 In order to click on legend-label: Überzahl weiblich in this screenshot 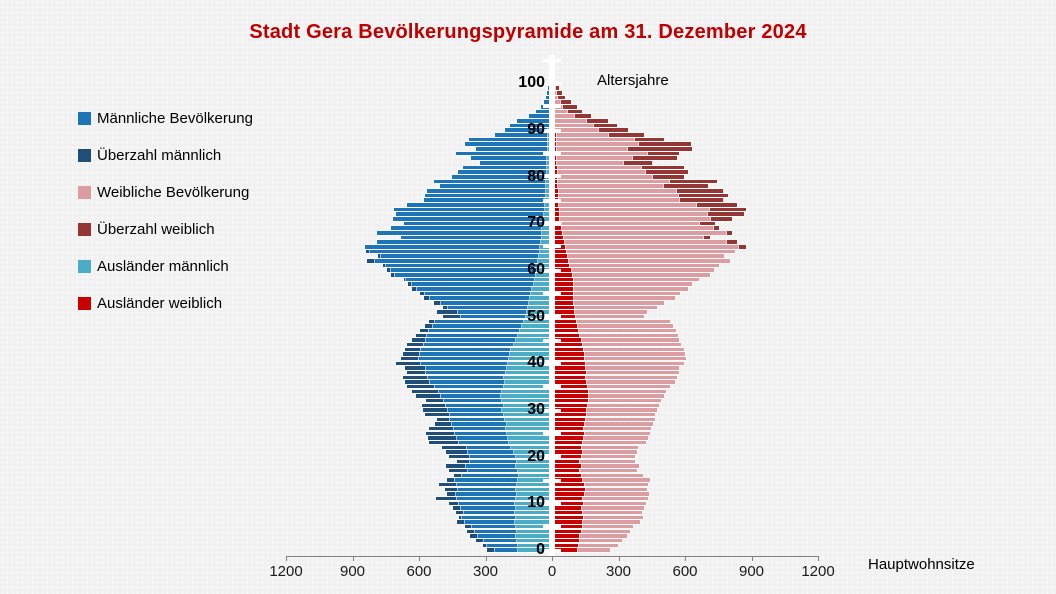, I will do `click(156, 229)`.